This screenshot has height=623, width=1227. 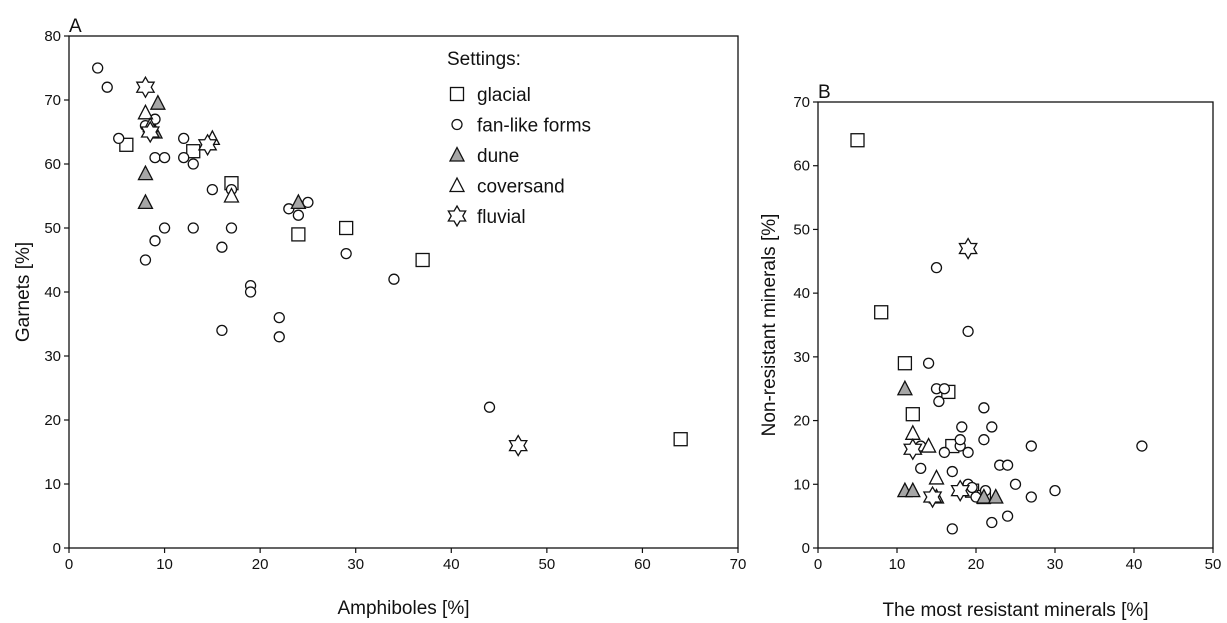 What do you see at coordinates (52, 420) in the screenshot?
I see `y-tick-label: 20` at bounding box center [52, 420].